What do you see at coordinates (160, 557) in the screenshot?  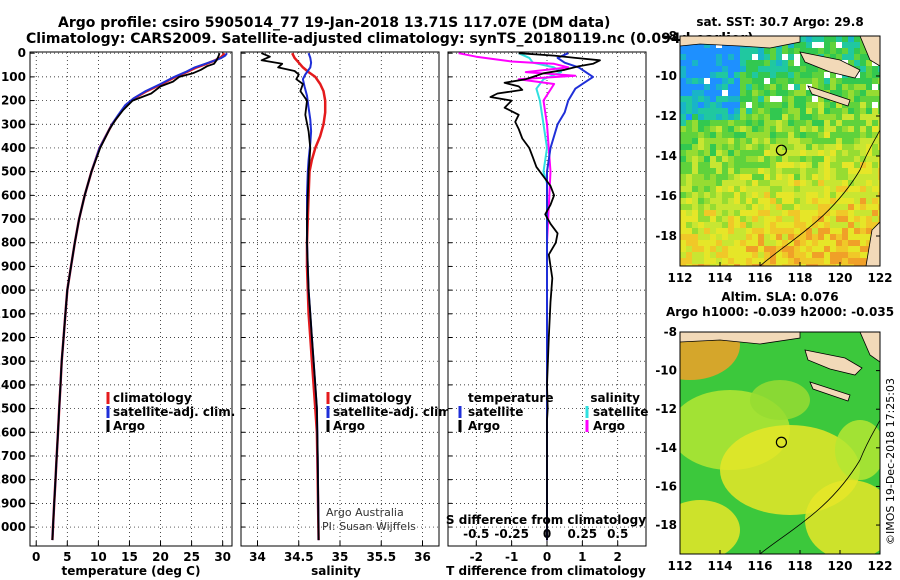 I see `x-tick-label: 20` at bounding box center [160, 557].